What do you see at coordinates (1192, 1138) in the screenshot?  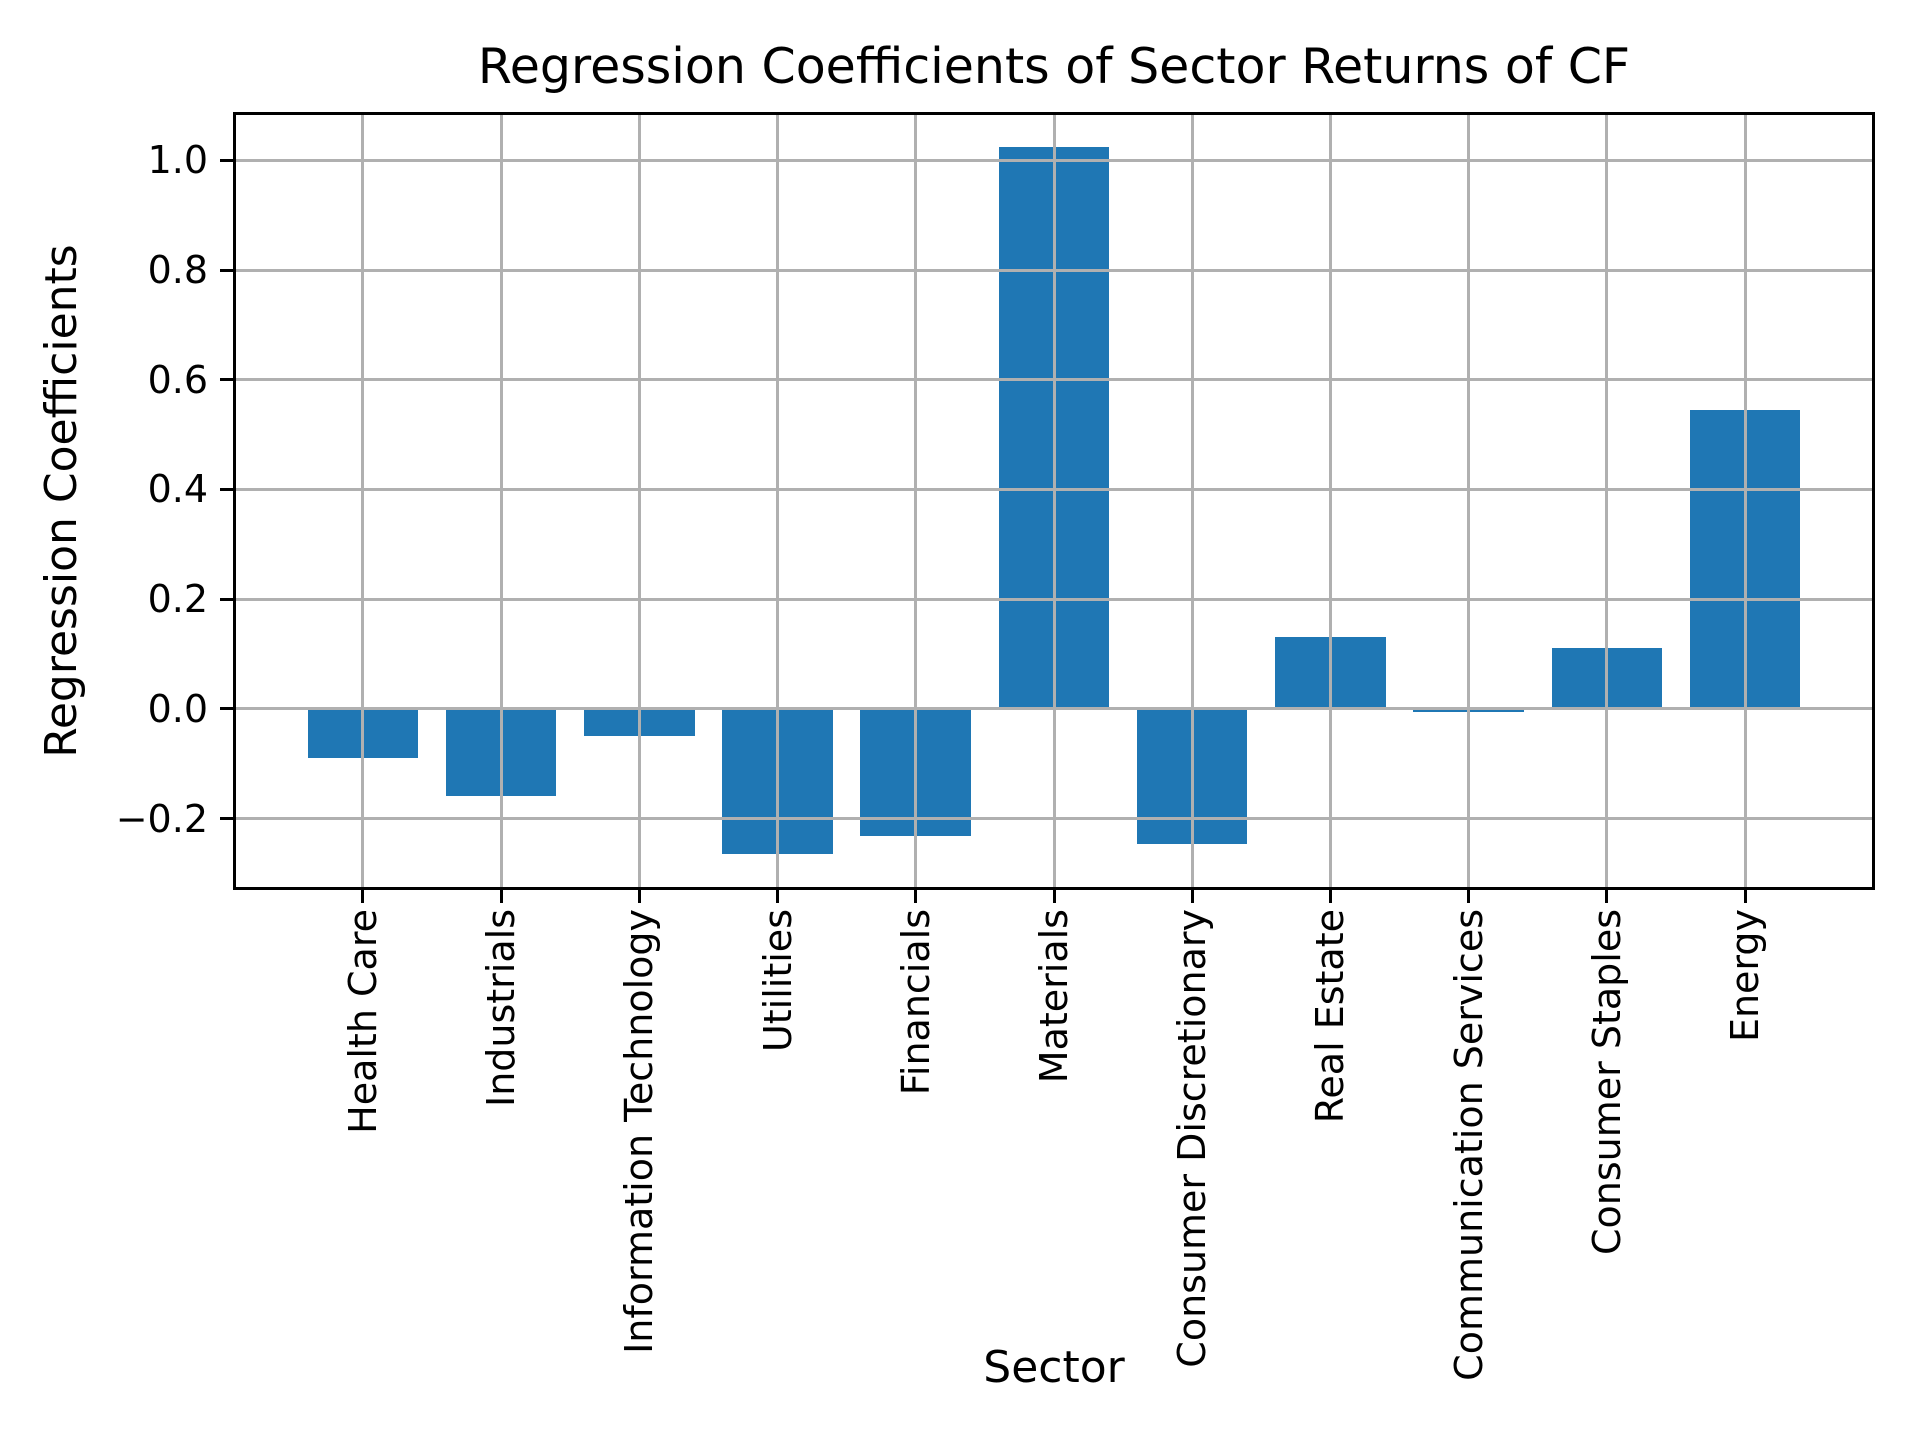 I see `x-tick-label: Consumer Discretionary` at bounding box center [1192, 1138].